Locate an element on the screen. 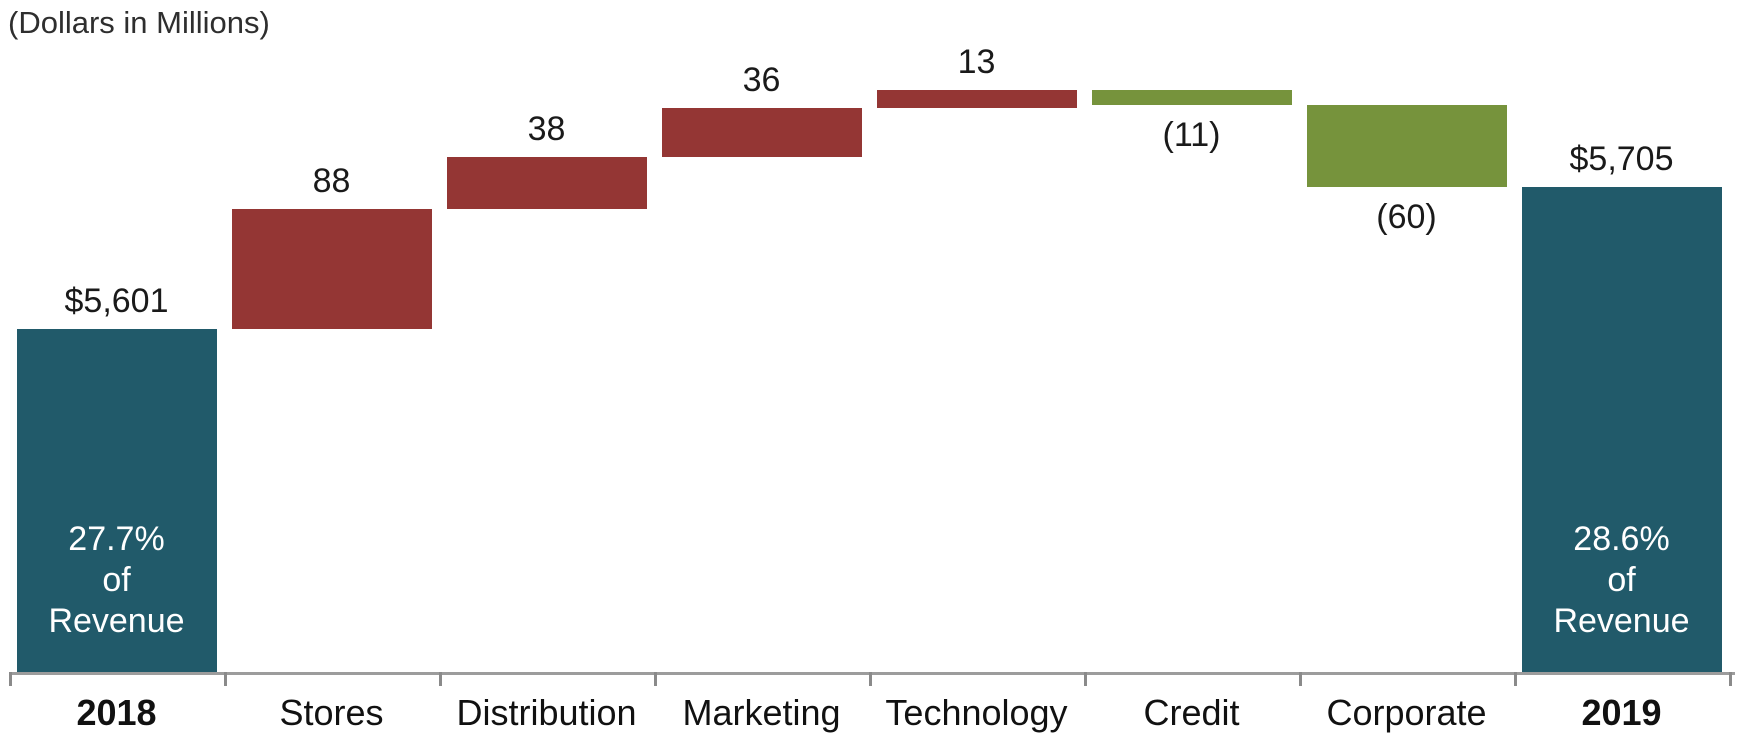 This screenshot has height=751, width=1741. bar-corporate is located at coordinates (1406, 146).